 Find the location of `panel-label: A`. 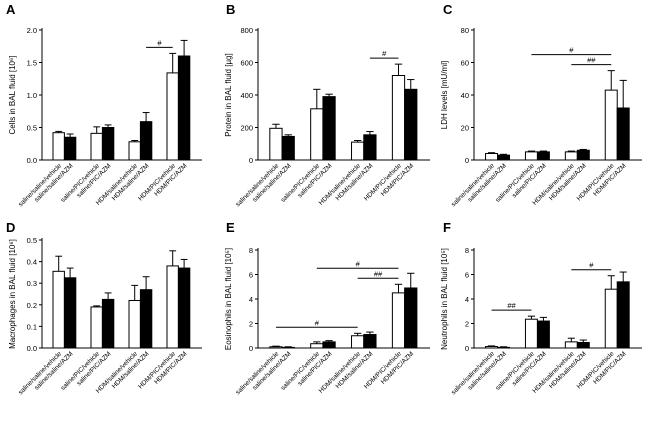

panel-label: A is located at coordinates (11, 9).